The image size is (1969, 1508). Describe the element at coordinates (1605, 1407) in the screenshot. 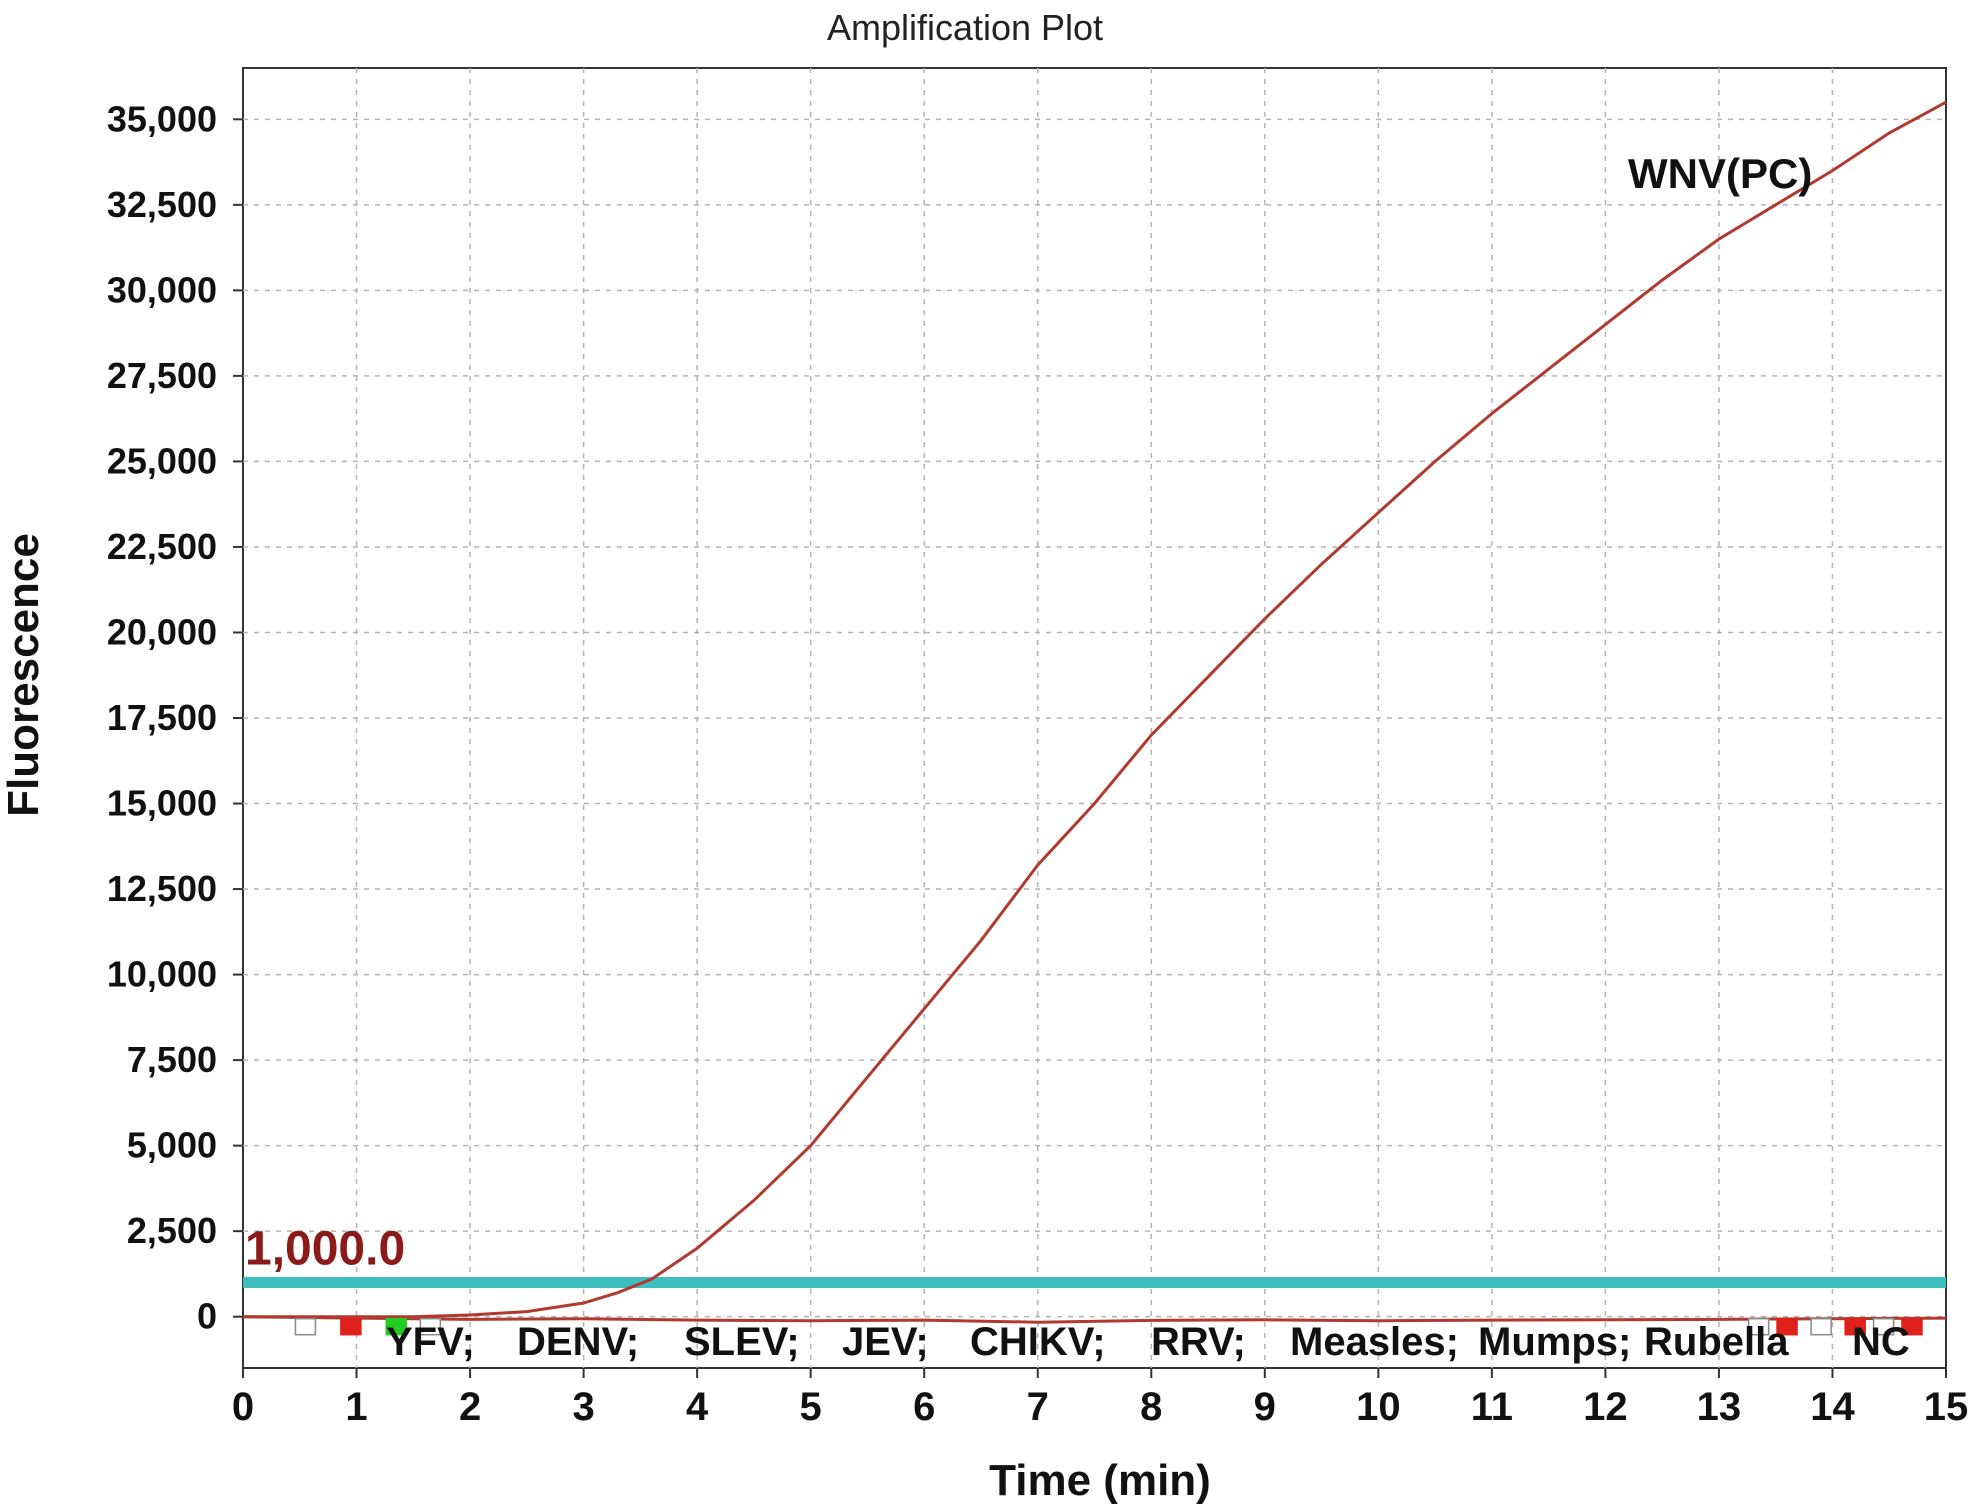

I see `x-tick-label: 12` at that location.